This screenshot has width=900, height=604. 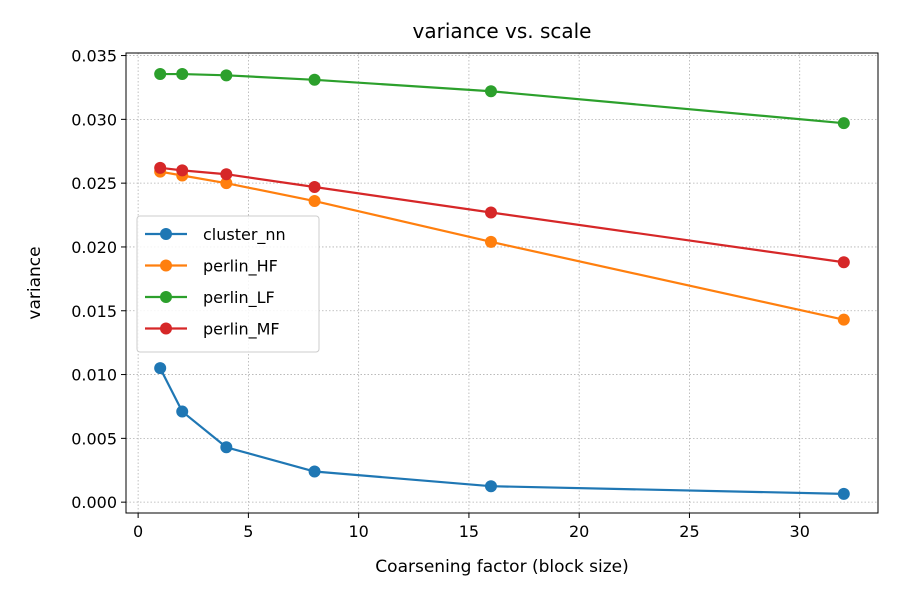 I want to click on legend-marker-cluster_nn, so click(x=166, y=234).